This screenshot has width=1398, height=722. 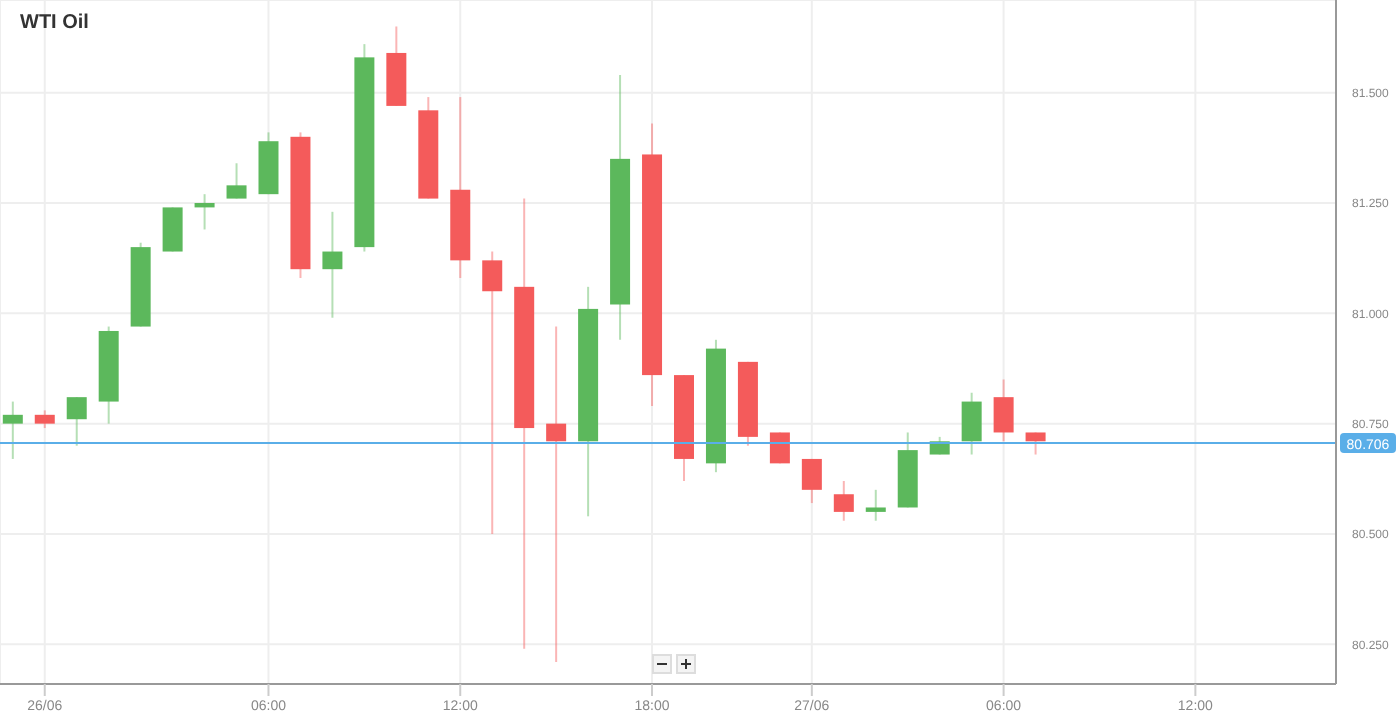 I want to click on candlestick, so click(x=172, y=229).